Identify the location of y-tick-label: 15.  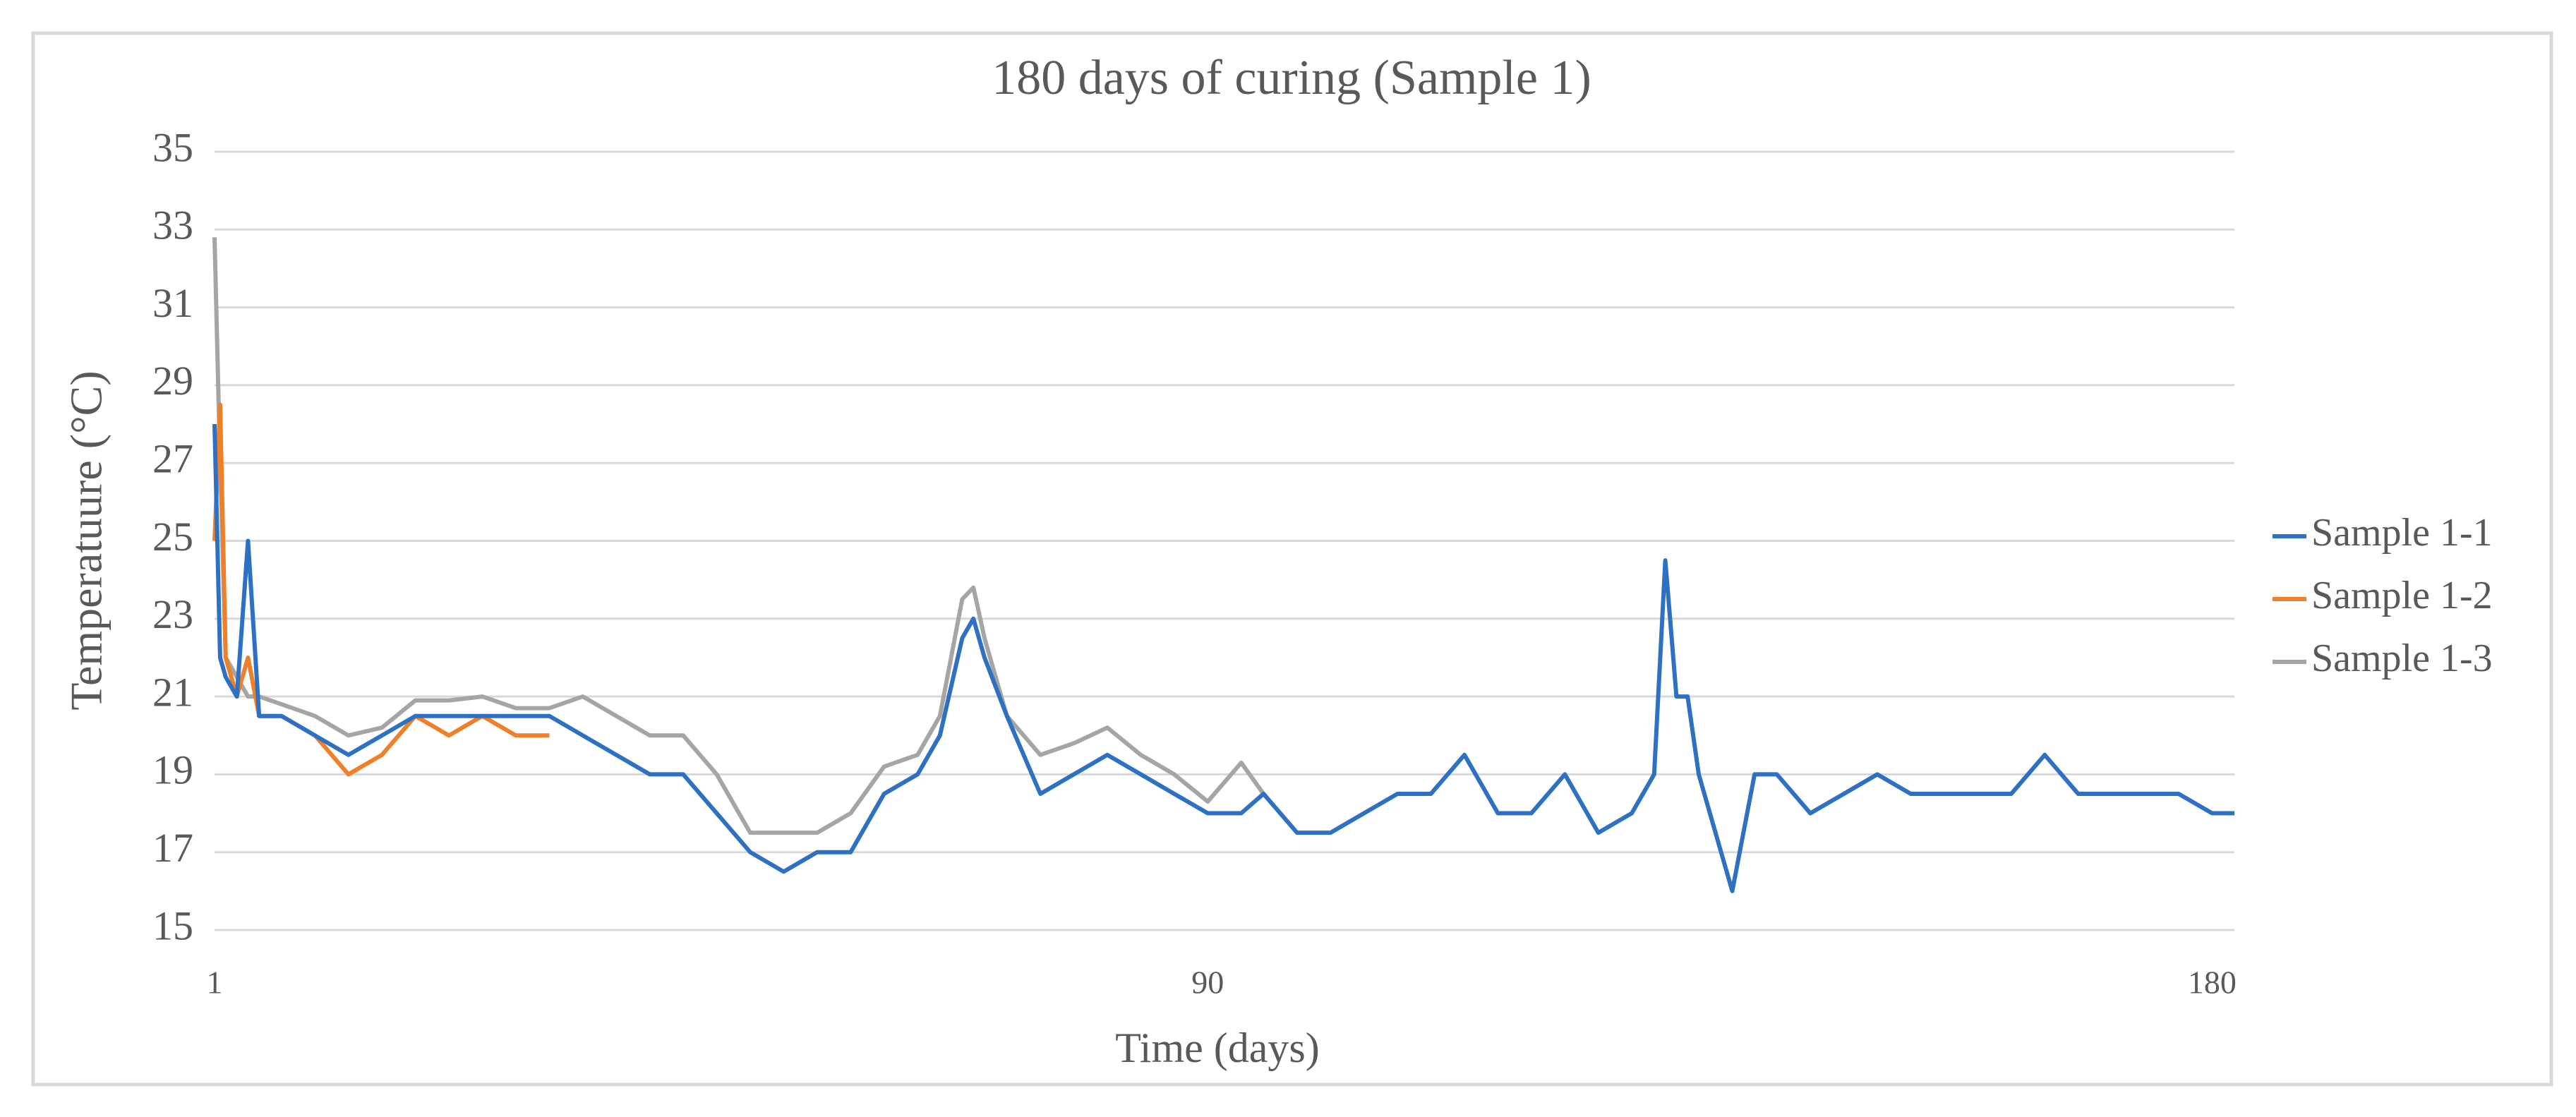
(172, 925).